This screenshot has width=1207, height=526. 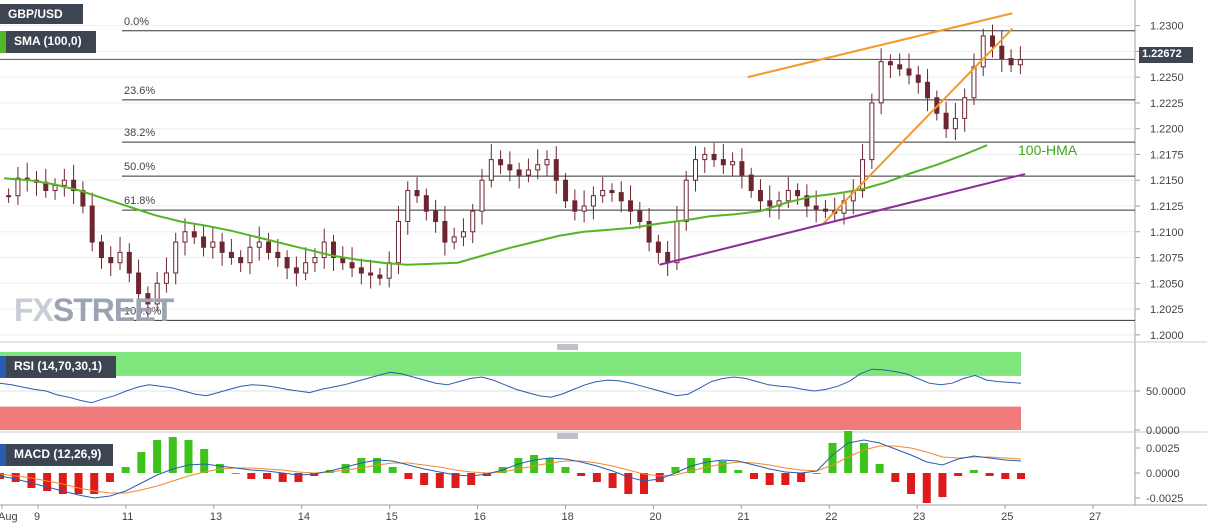 I want to click on macd-line, so click(x=511, y=469).